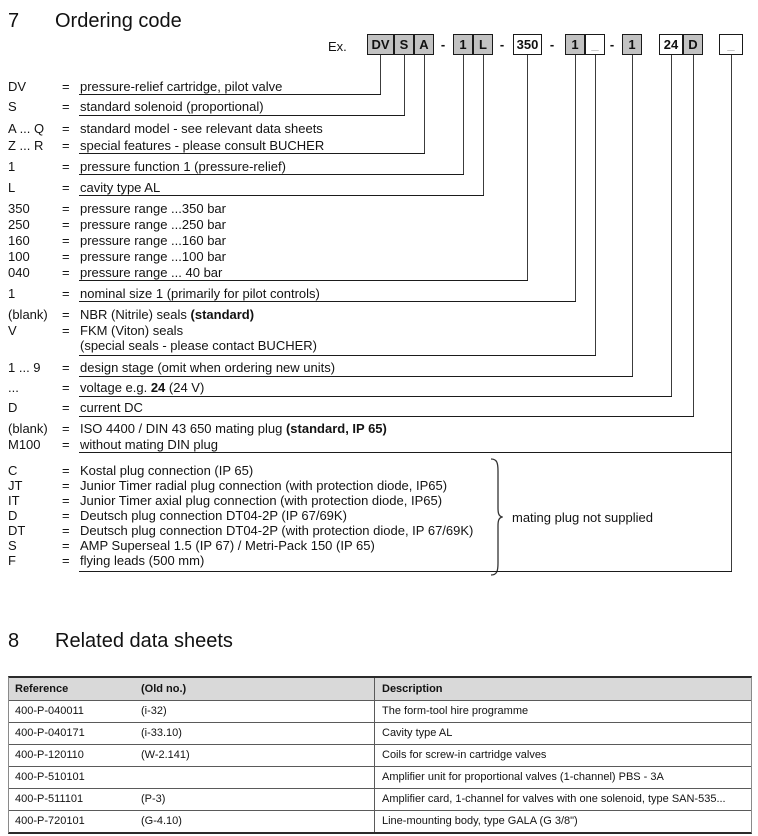 Image resolution: width=758 pixels, height=836 pixels. I want to click on table-header-cell: (Old no.), so click(164, 689).